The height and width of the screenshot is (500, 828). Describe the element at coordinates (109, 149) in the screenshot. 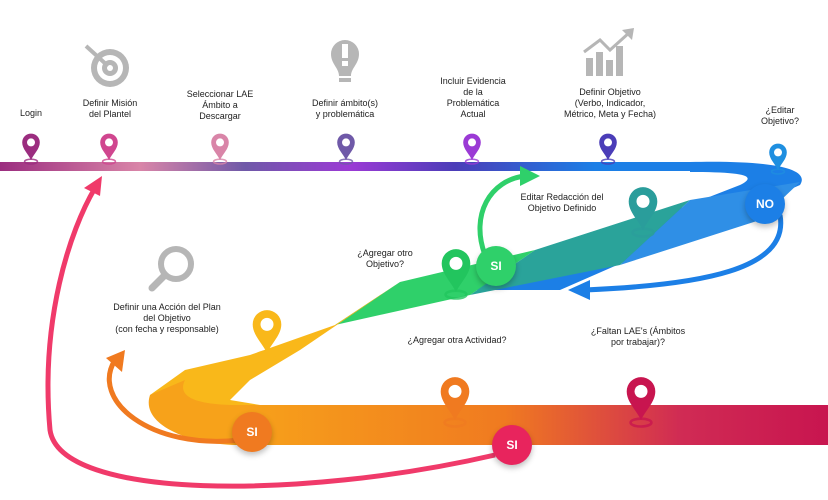

I see `pin-mision` at that location.